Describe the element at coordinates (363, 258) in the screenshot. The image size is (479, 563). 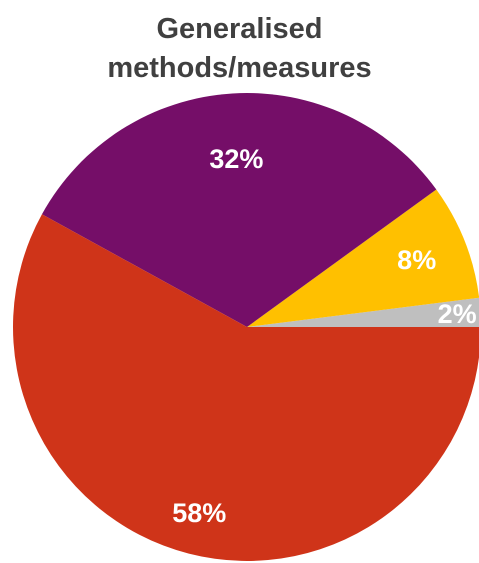
I see `pie-slice-8-percent` at that location.